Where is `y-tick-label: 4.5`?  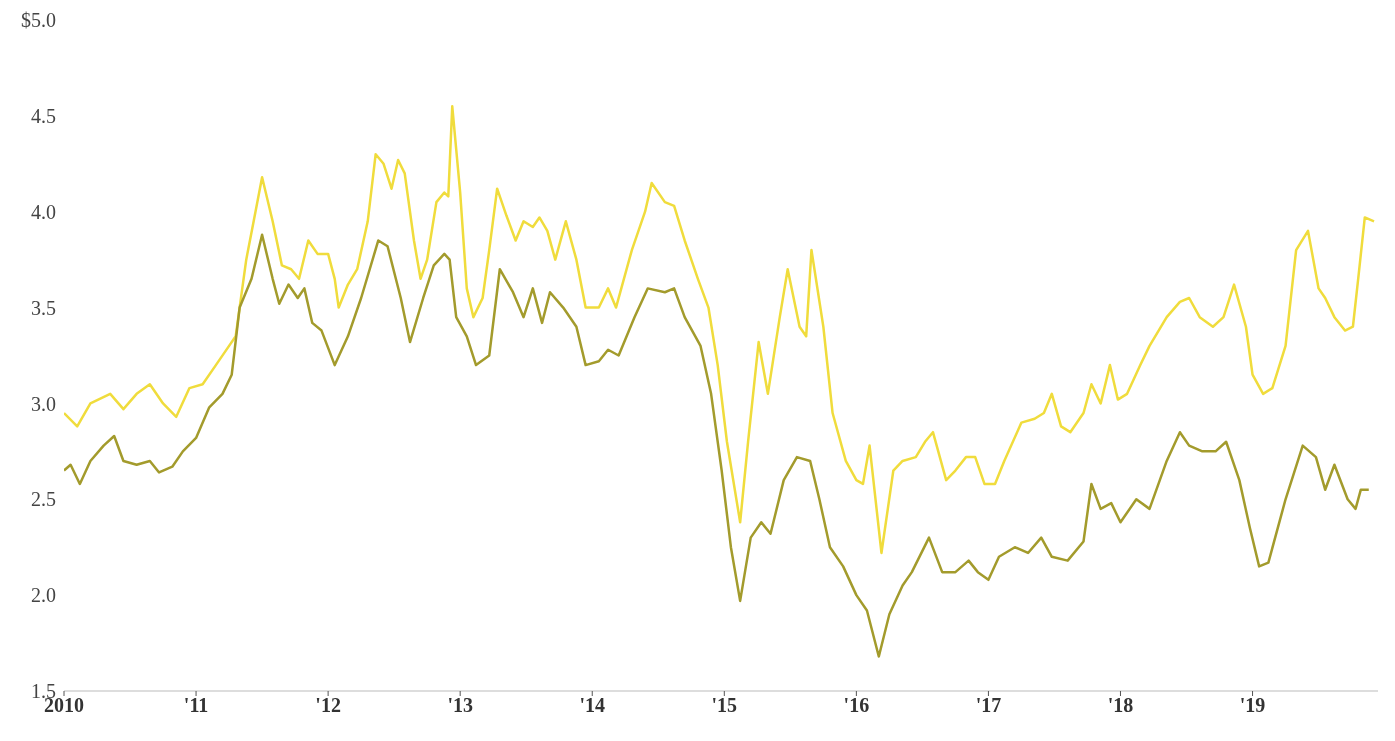 y-tick-label: 4.5 is located at coordinates (43, 115).